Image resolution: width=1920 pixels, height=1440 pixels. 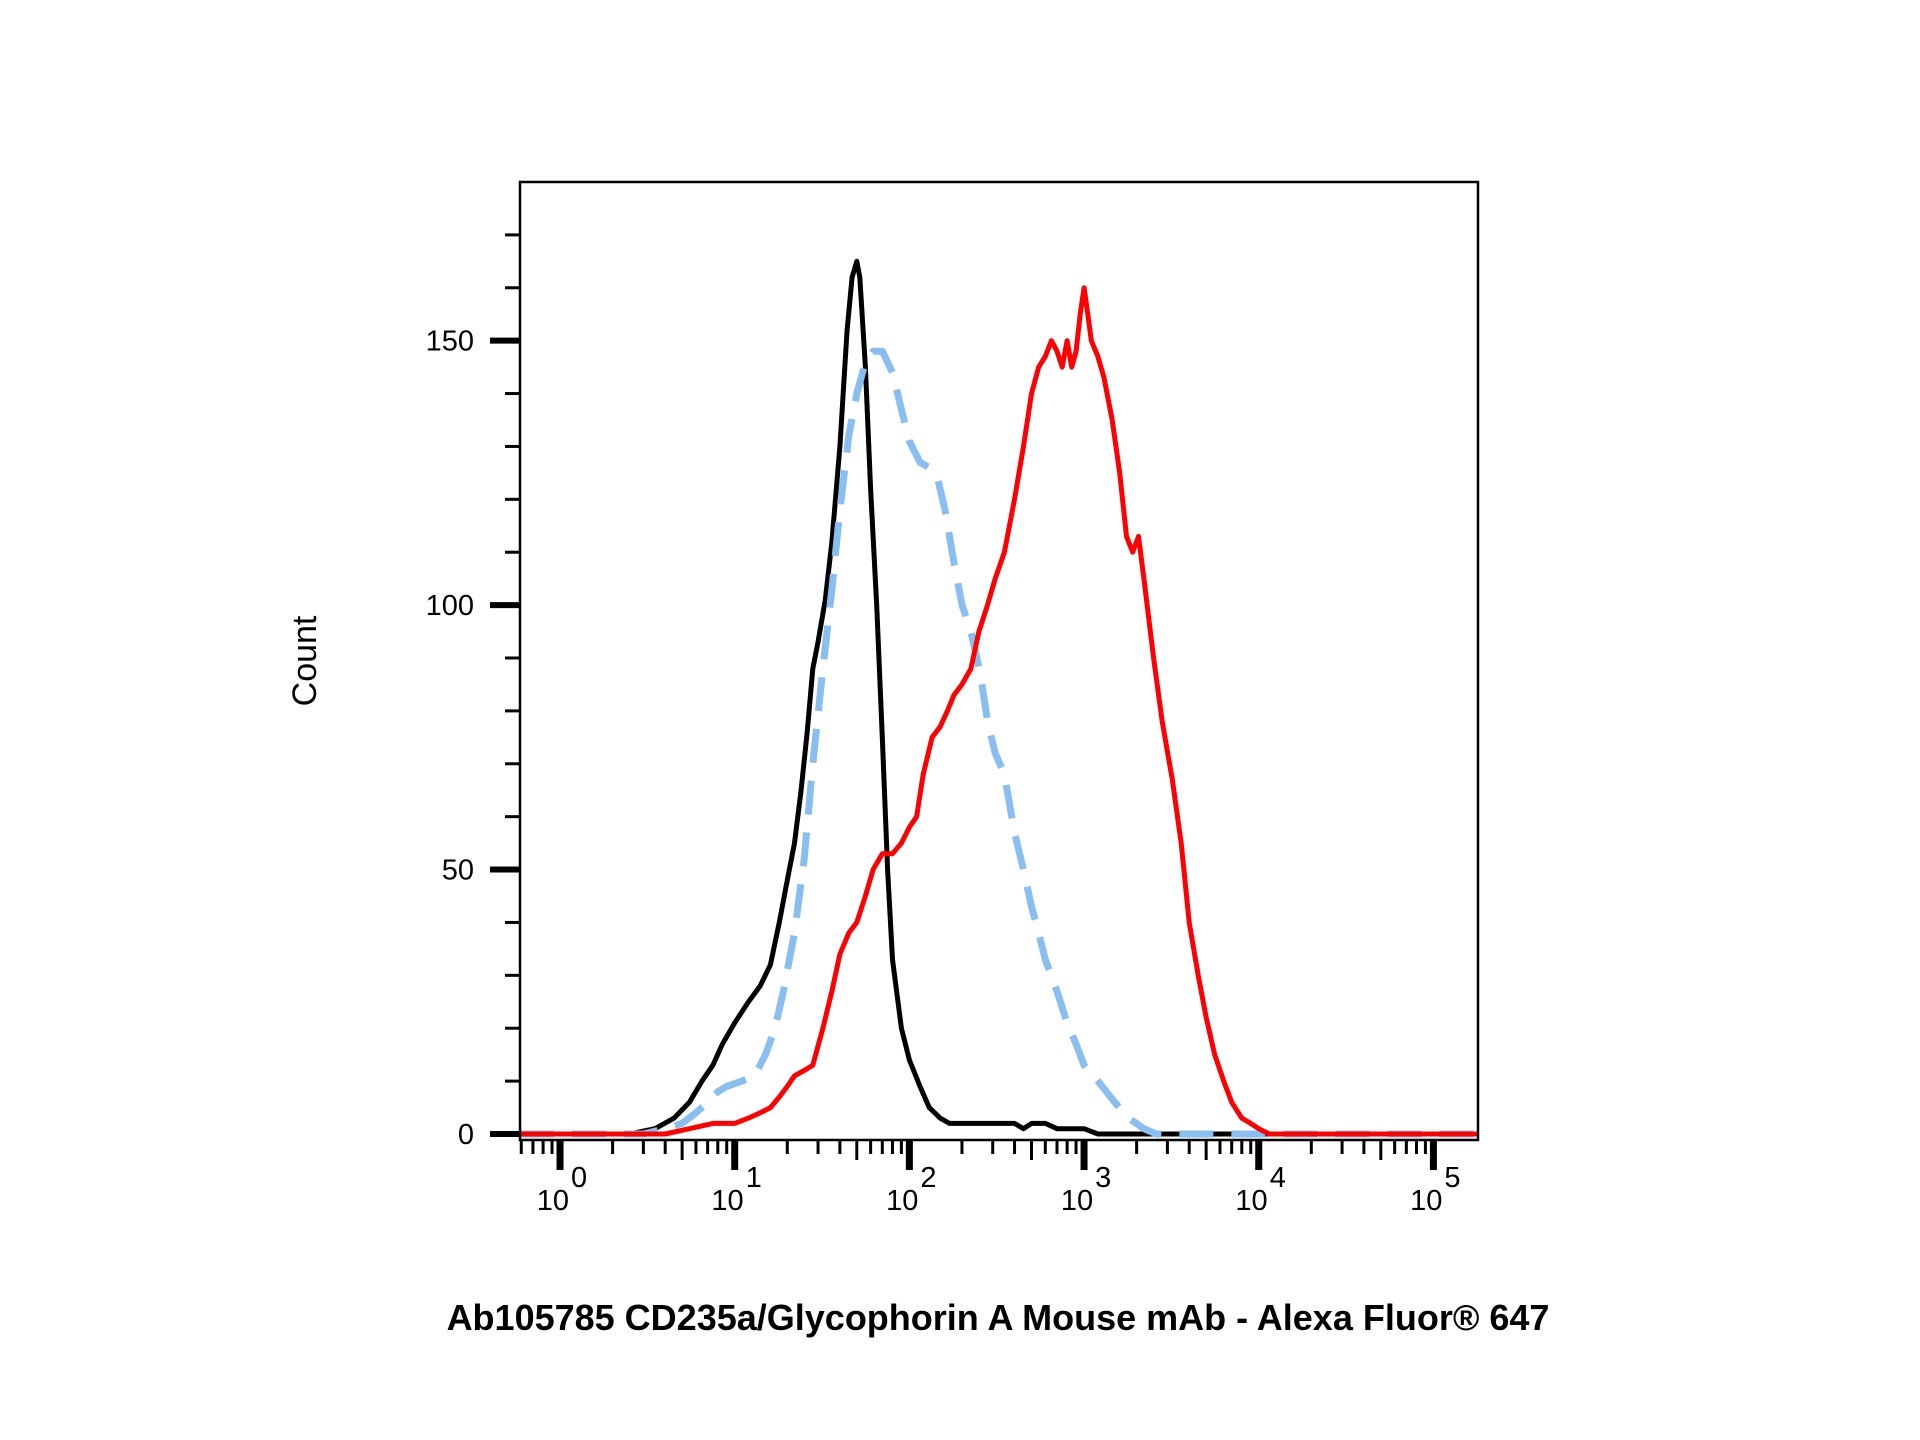 What do you see at coordinates (450, 342) in the screenshot?
I see `y-tick-label: 150` at bounding box center [450, 342].